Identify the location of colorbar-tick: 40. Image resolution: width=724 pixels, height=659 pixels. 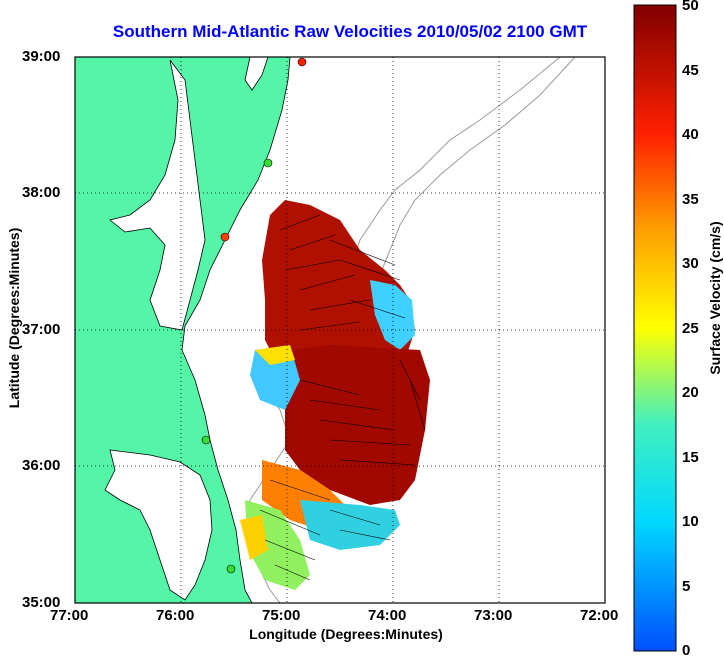
(690, 134).